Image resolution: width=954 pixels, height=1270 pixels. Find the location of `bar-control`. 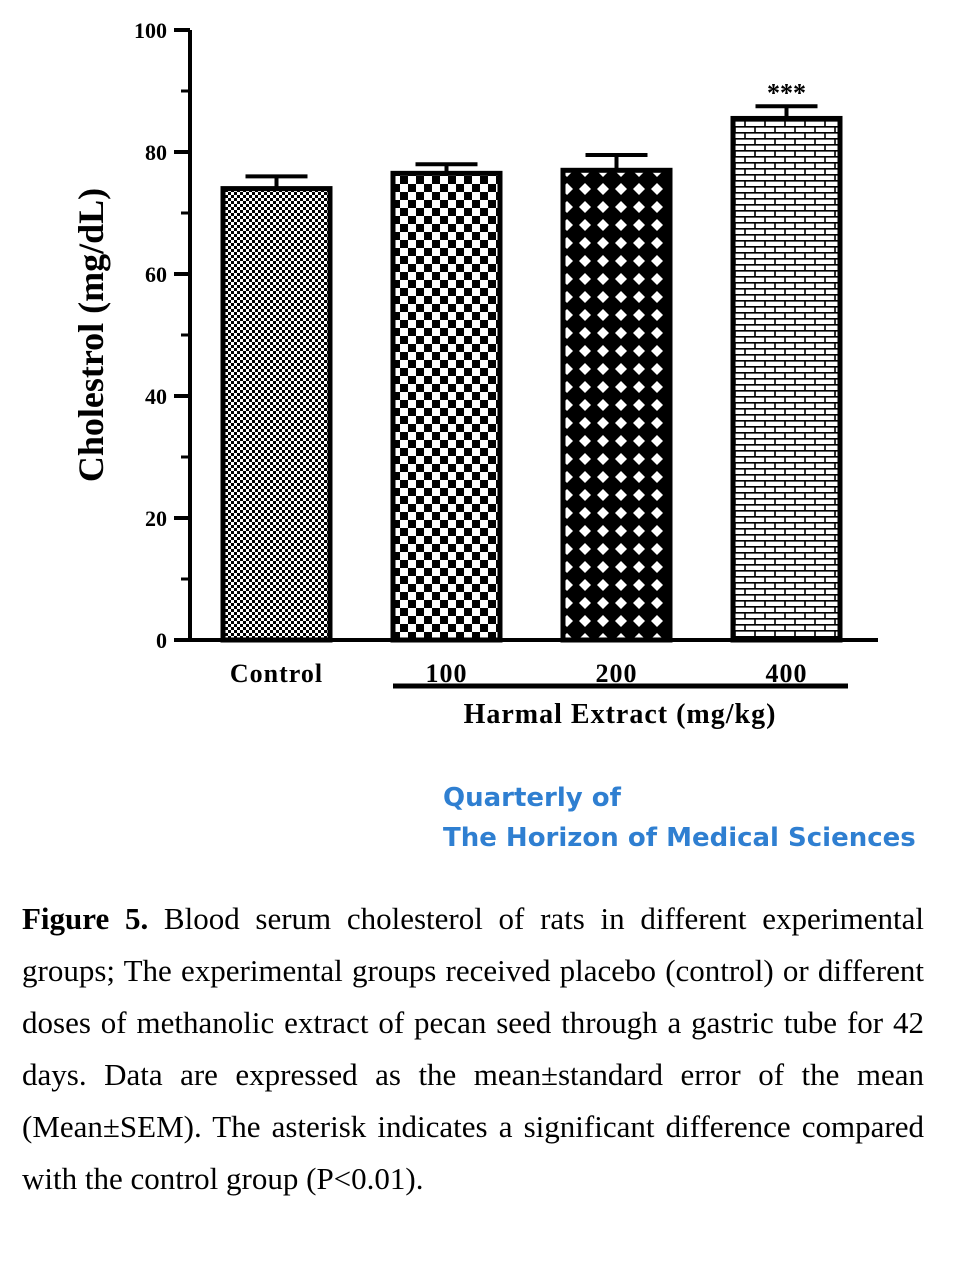

bar-control is located at coordinates (276, 414).